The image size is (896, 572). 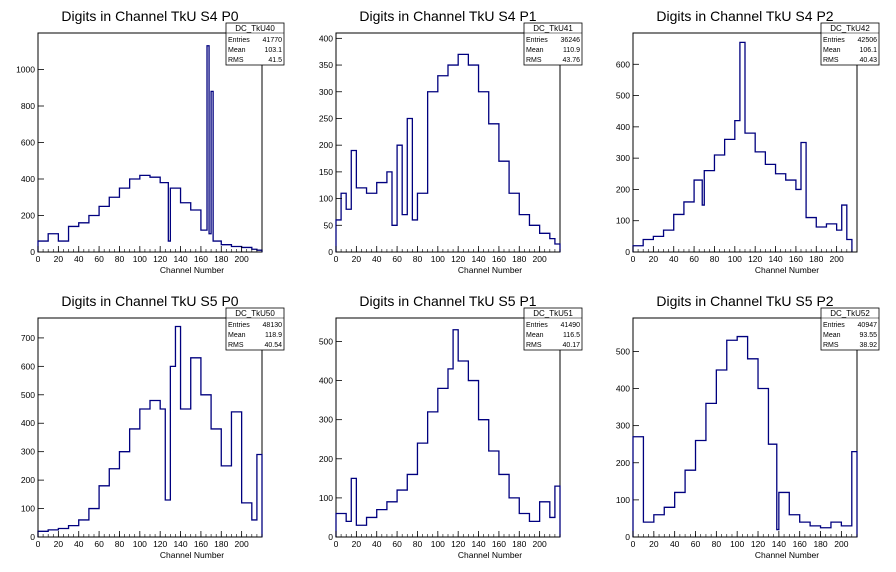 What do you see at coordinates (868, 40) in the screenshot?
I see `stats-value: 42506` at bounding box center [868, 40].